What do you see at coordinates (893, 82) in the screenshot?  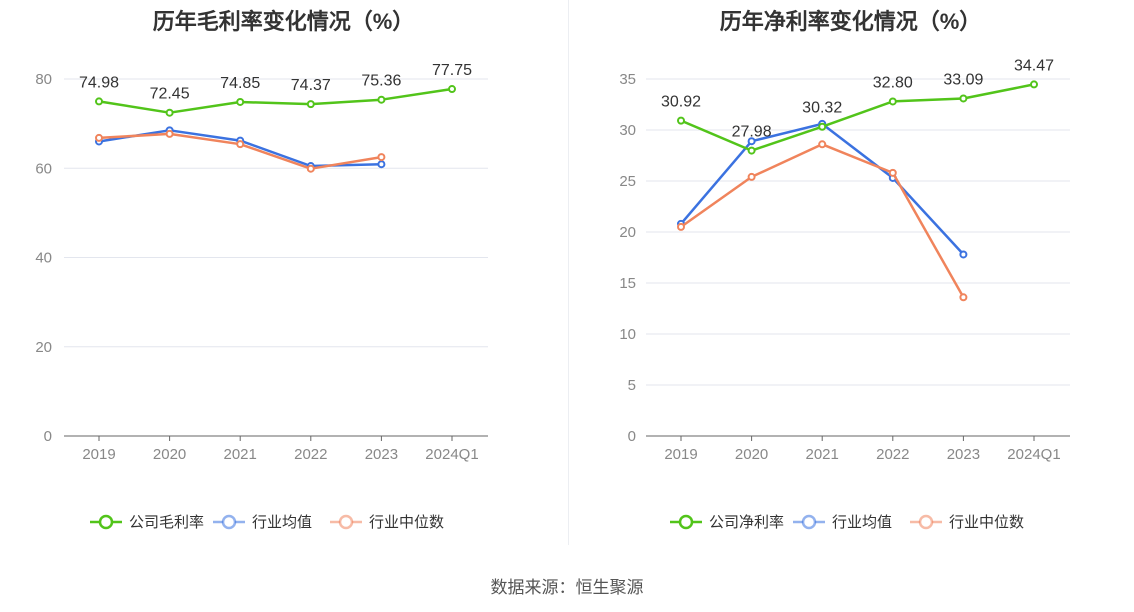 I see `data-label: 32.80` at bounding box center [893, 82].